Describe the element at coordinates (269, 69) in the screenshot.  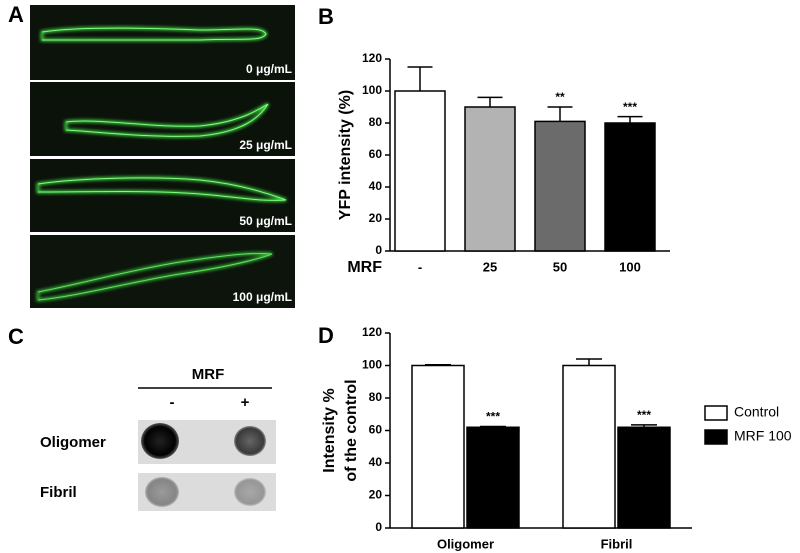
I see `image-label: 0 μg/mL` at that location.